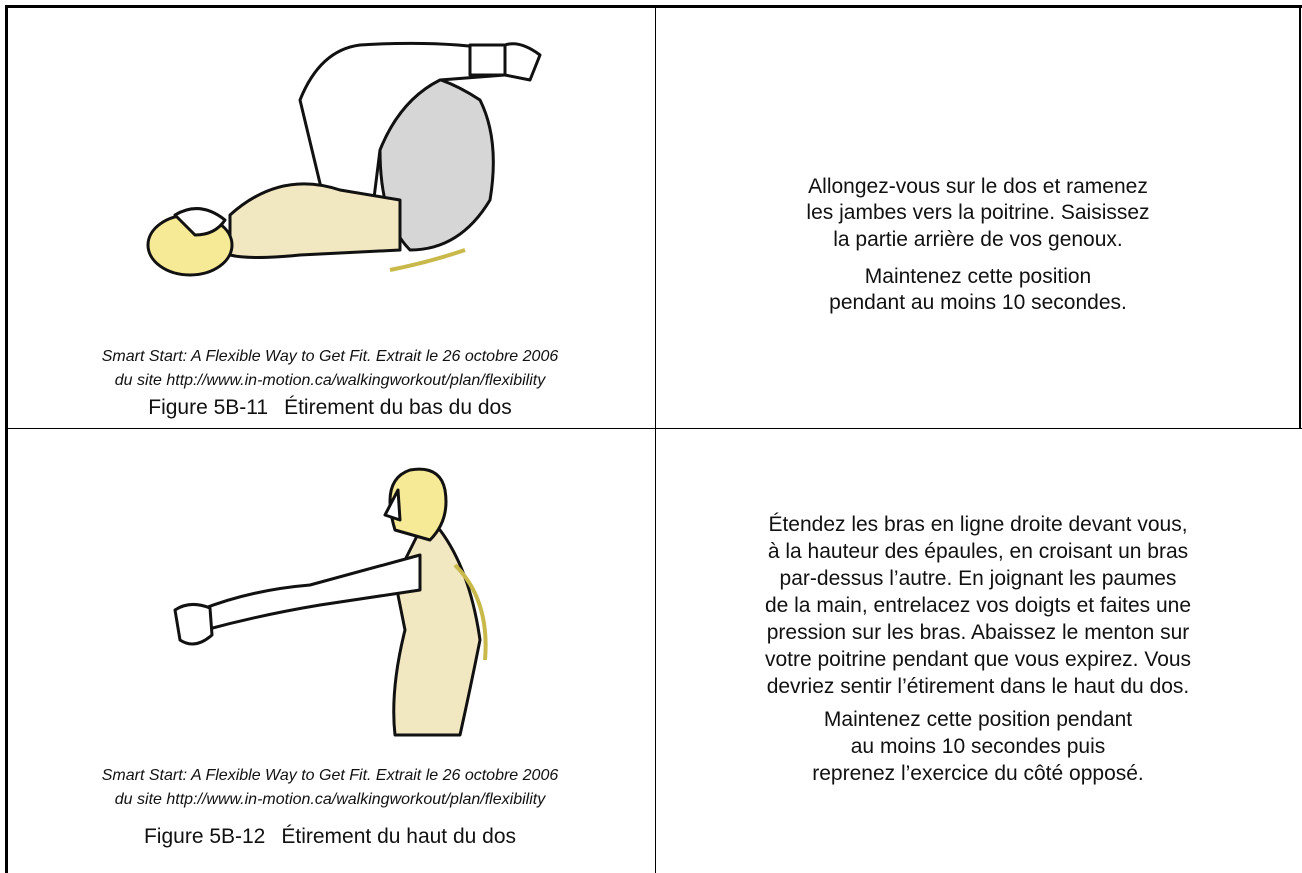 This screenshot has height=873, width=1302. I want to click on figure-caption: Figure 5B-11 Étirement du bas du dos, so click(330, 408).